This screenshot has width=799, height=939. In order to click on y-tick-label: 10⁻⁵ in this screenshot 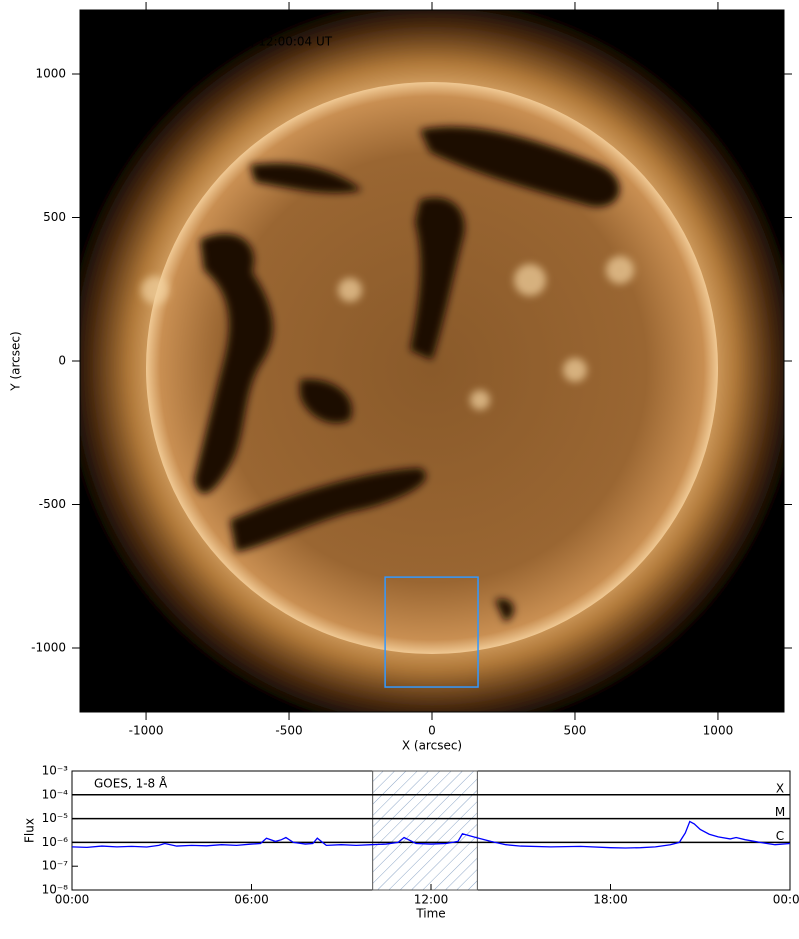, I will do `click(55, 818)`.